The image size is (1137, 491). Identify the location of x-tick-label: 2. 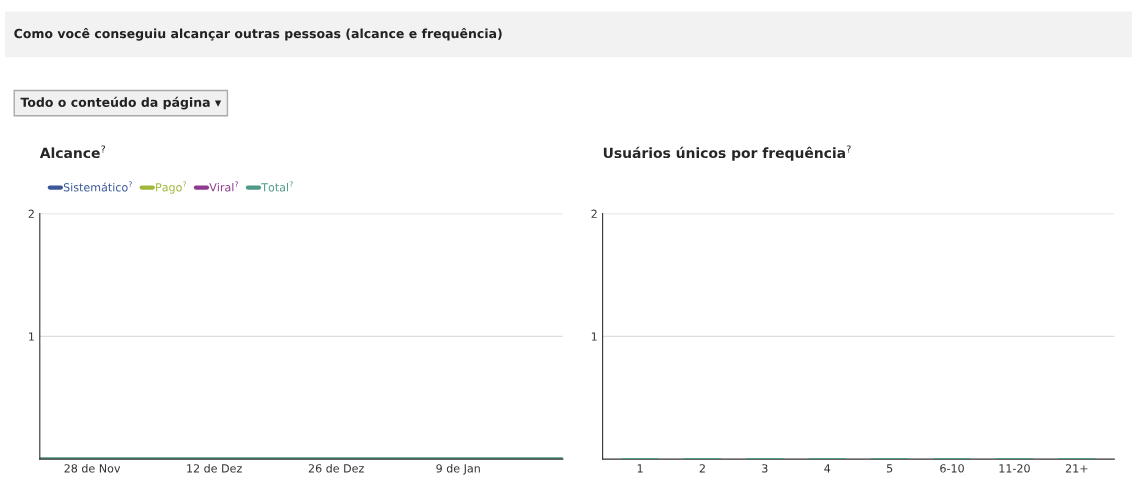
(702, 468).